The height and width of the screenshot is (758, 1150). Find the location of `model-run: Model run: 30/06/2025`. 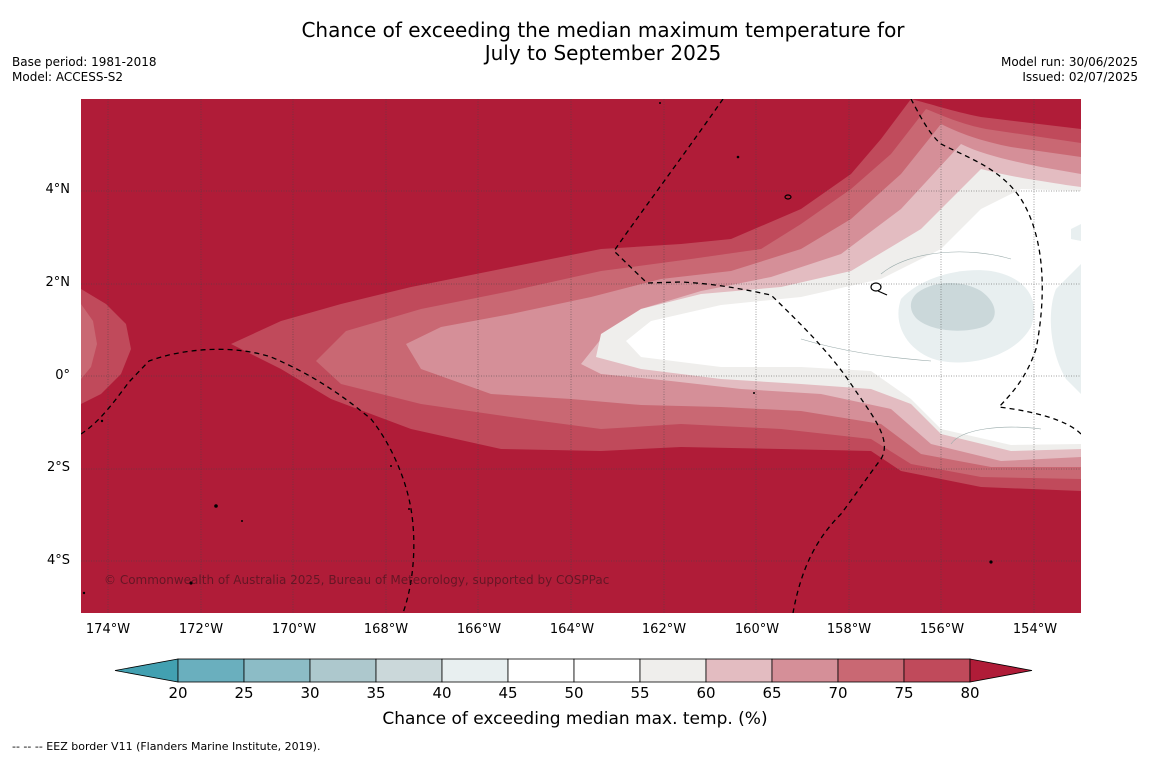

model-run: Model run: 30/06/2025 is located at coordinates (1069, 62).